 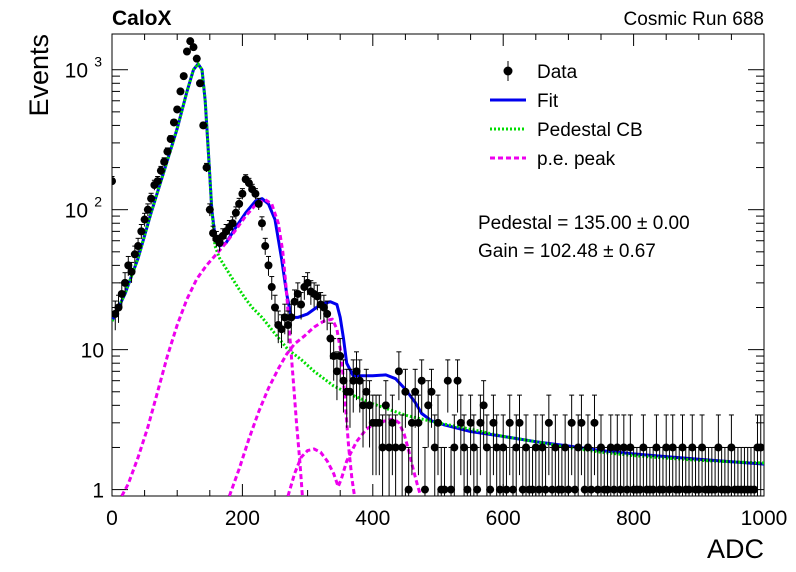 I want to click on y-tick-exponent: 3, so click(x=98, y=62).